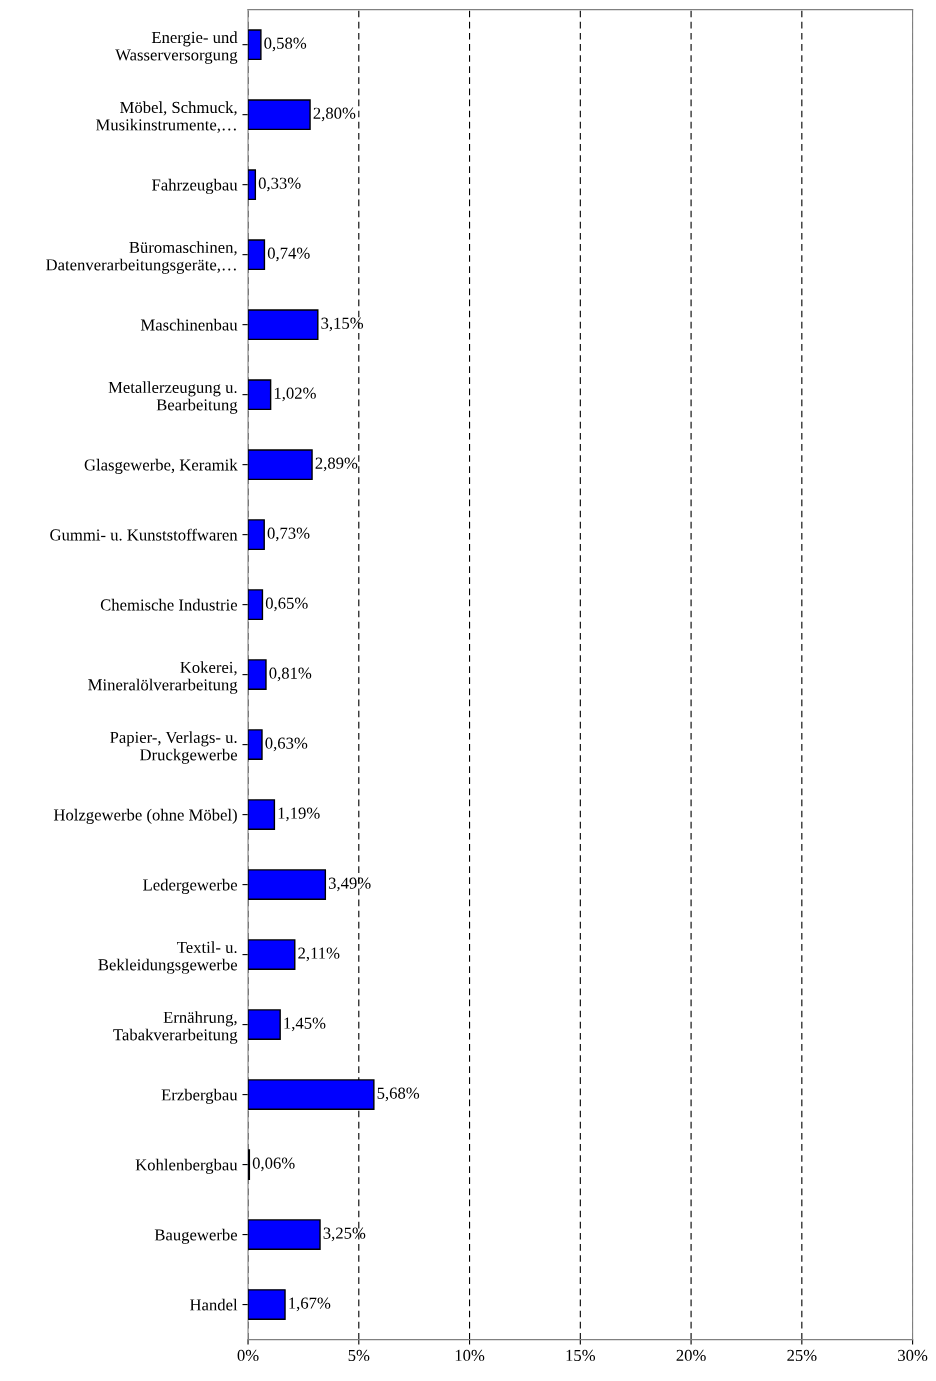 The width and height of the screenshot is (936, 1381). Describe the element at coordinates (349, 884) in the screenshot. I see `data-label: 3,49%` at that location.